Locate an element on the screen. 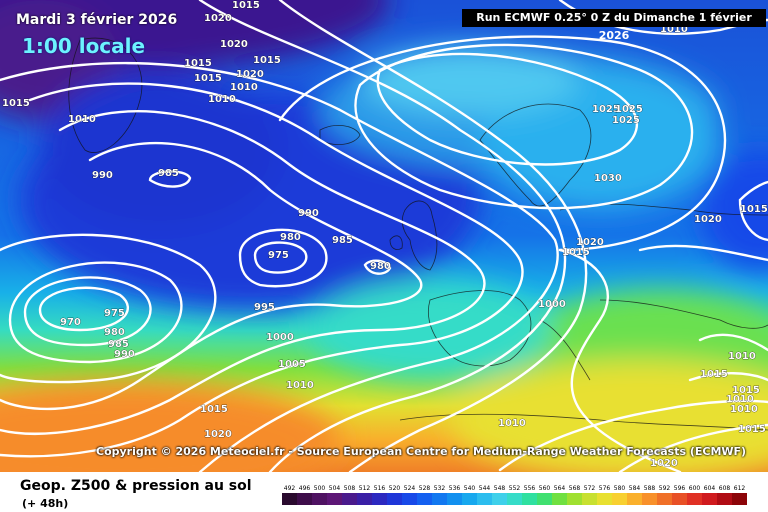  scale-tick-label: 584 is located at coordinates (635, 488).